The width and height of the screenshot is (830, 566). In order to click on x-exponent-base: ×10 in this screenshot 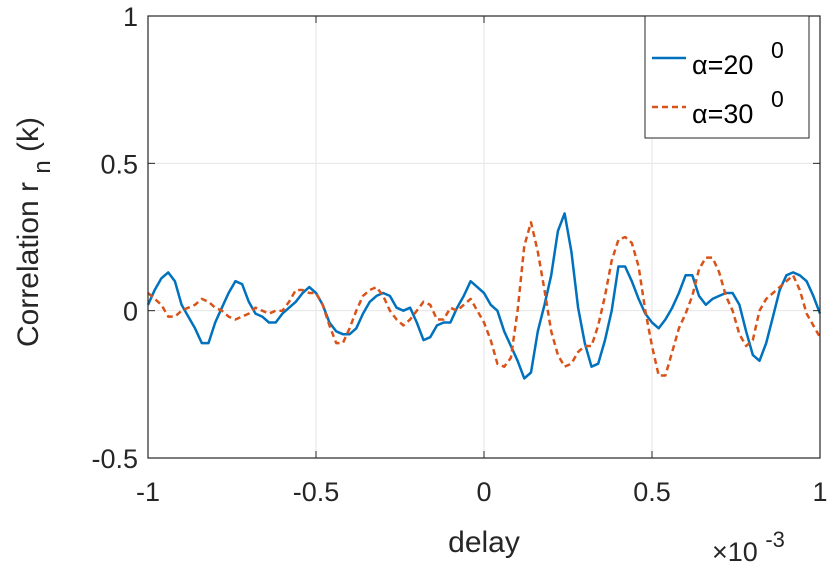, I will do `click(735, 551)`.